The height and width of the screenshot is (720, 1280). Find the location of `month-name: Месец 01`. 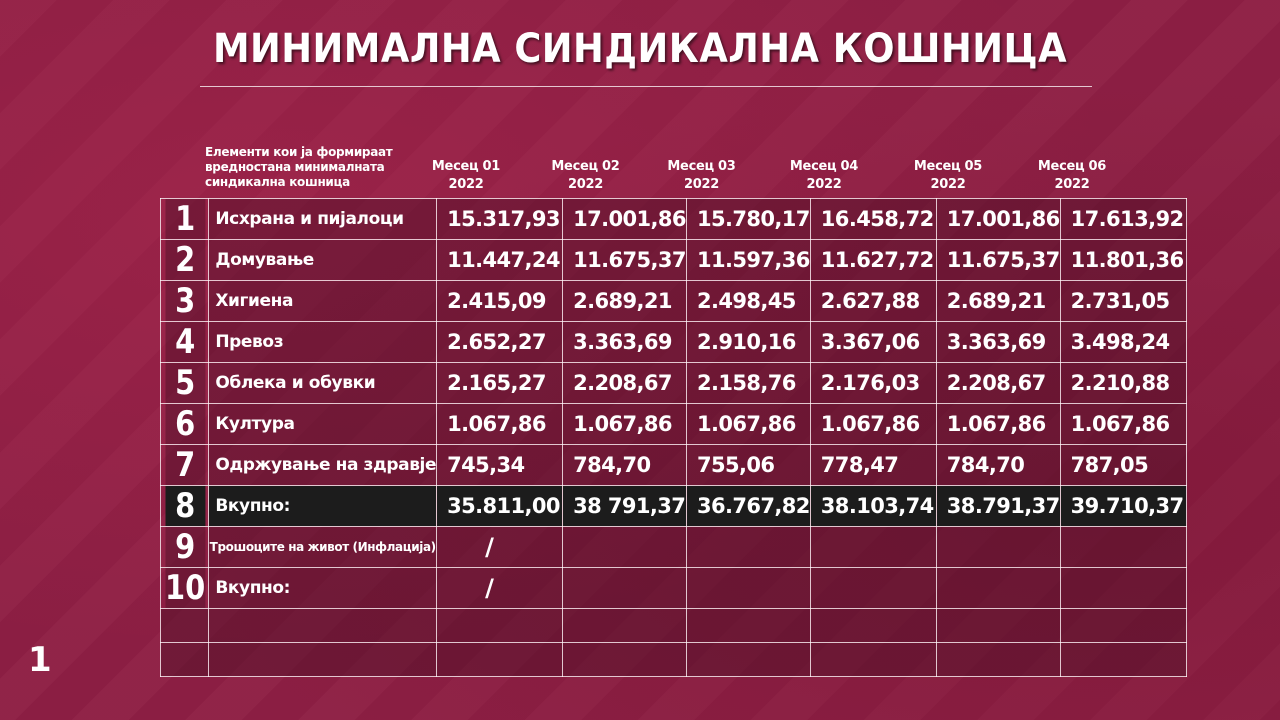

month-name: Месец 01 is located at coordinates (466, 166).